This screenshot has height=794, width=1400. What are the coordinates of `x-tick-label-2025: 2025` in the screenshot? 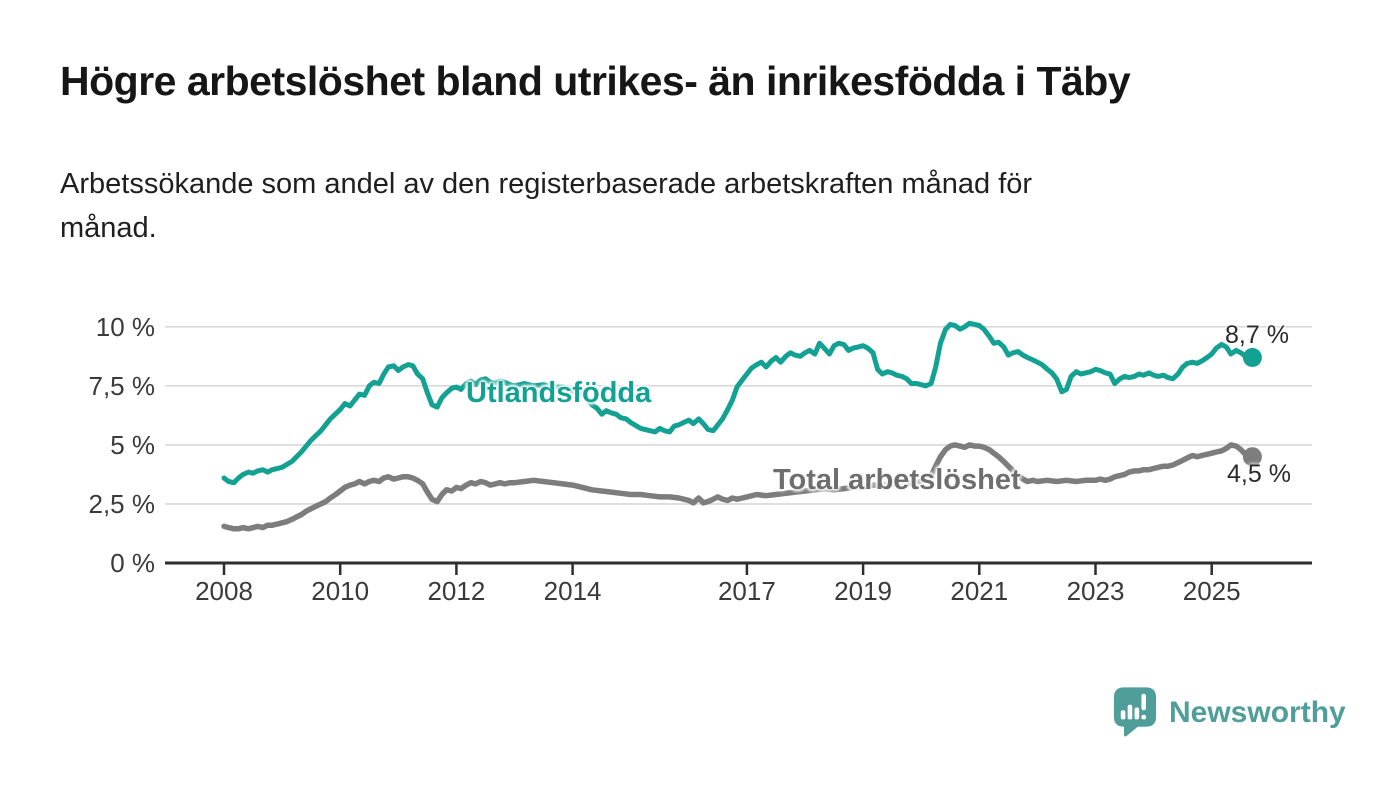 It's located at (1211, 591).